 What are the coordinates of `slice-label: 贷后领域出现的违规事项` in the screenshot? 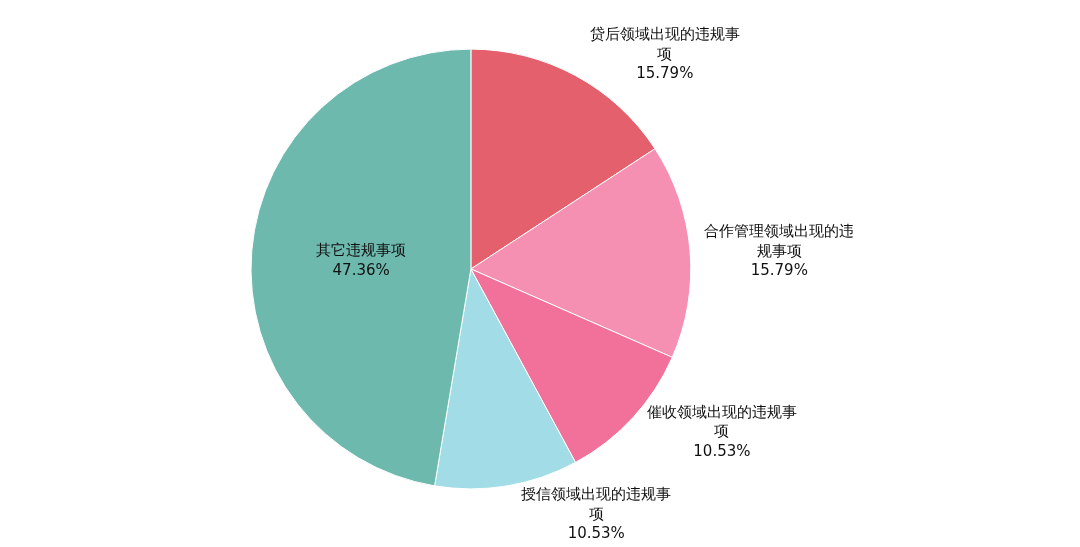 It's located at (664, 44).